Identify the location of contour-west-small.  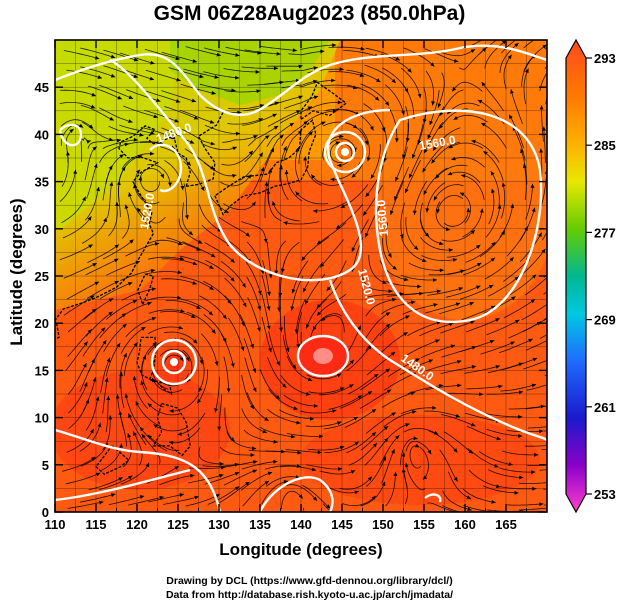
(70, 135).